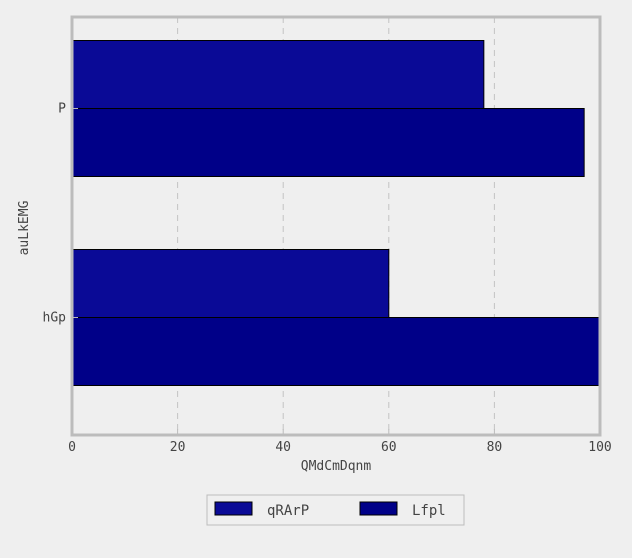  Describe the element at coordinates (429, 511) in the screenshot. I see `legend-label-Lfpl: Lfpl` at that location.